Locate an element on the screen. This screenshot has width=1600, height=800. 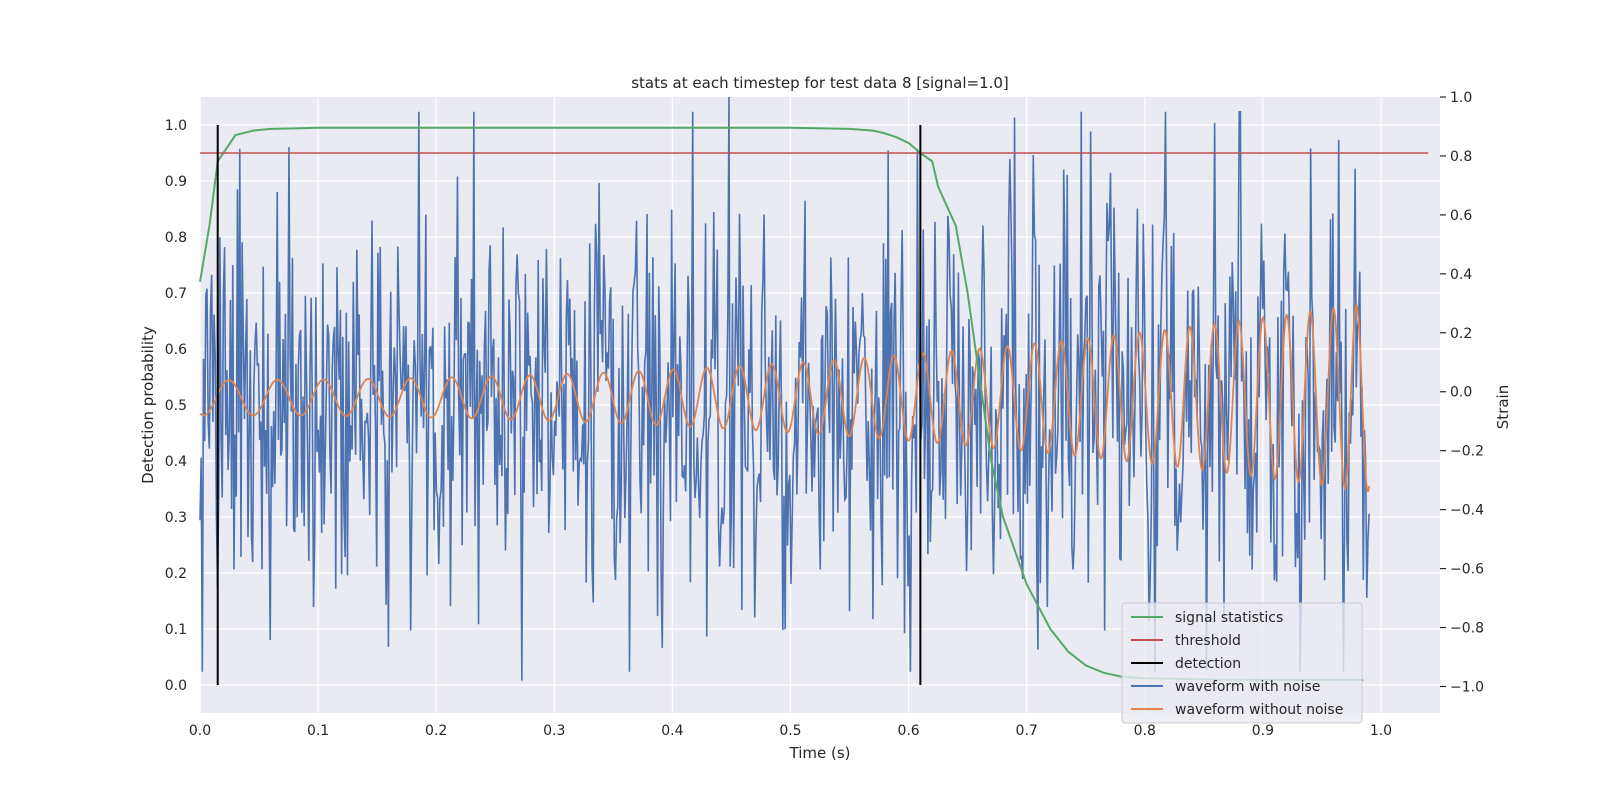
y-tick-label: 0.4 is located at coordinates (176, 462).